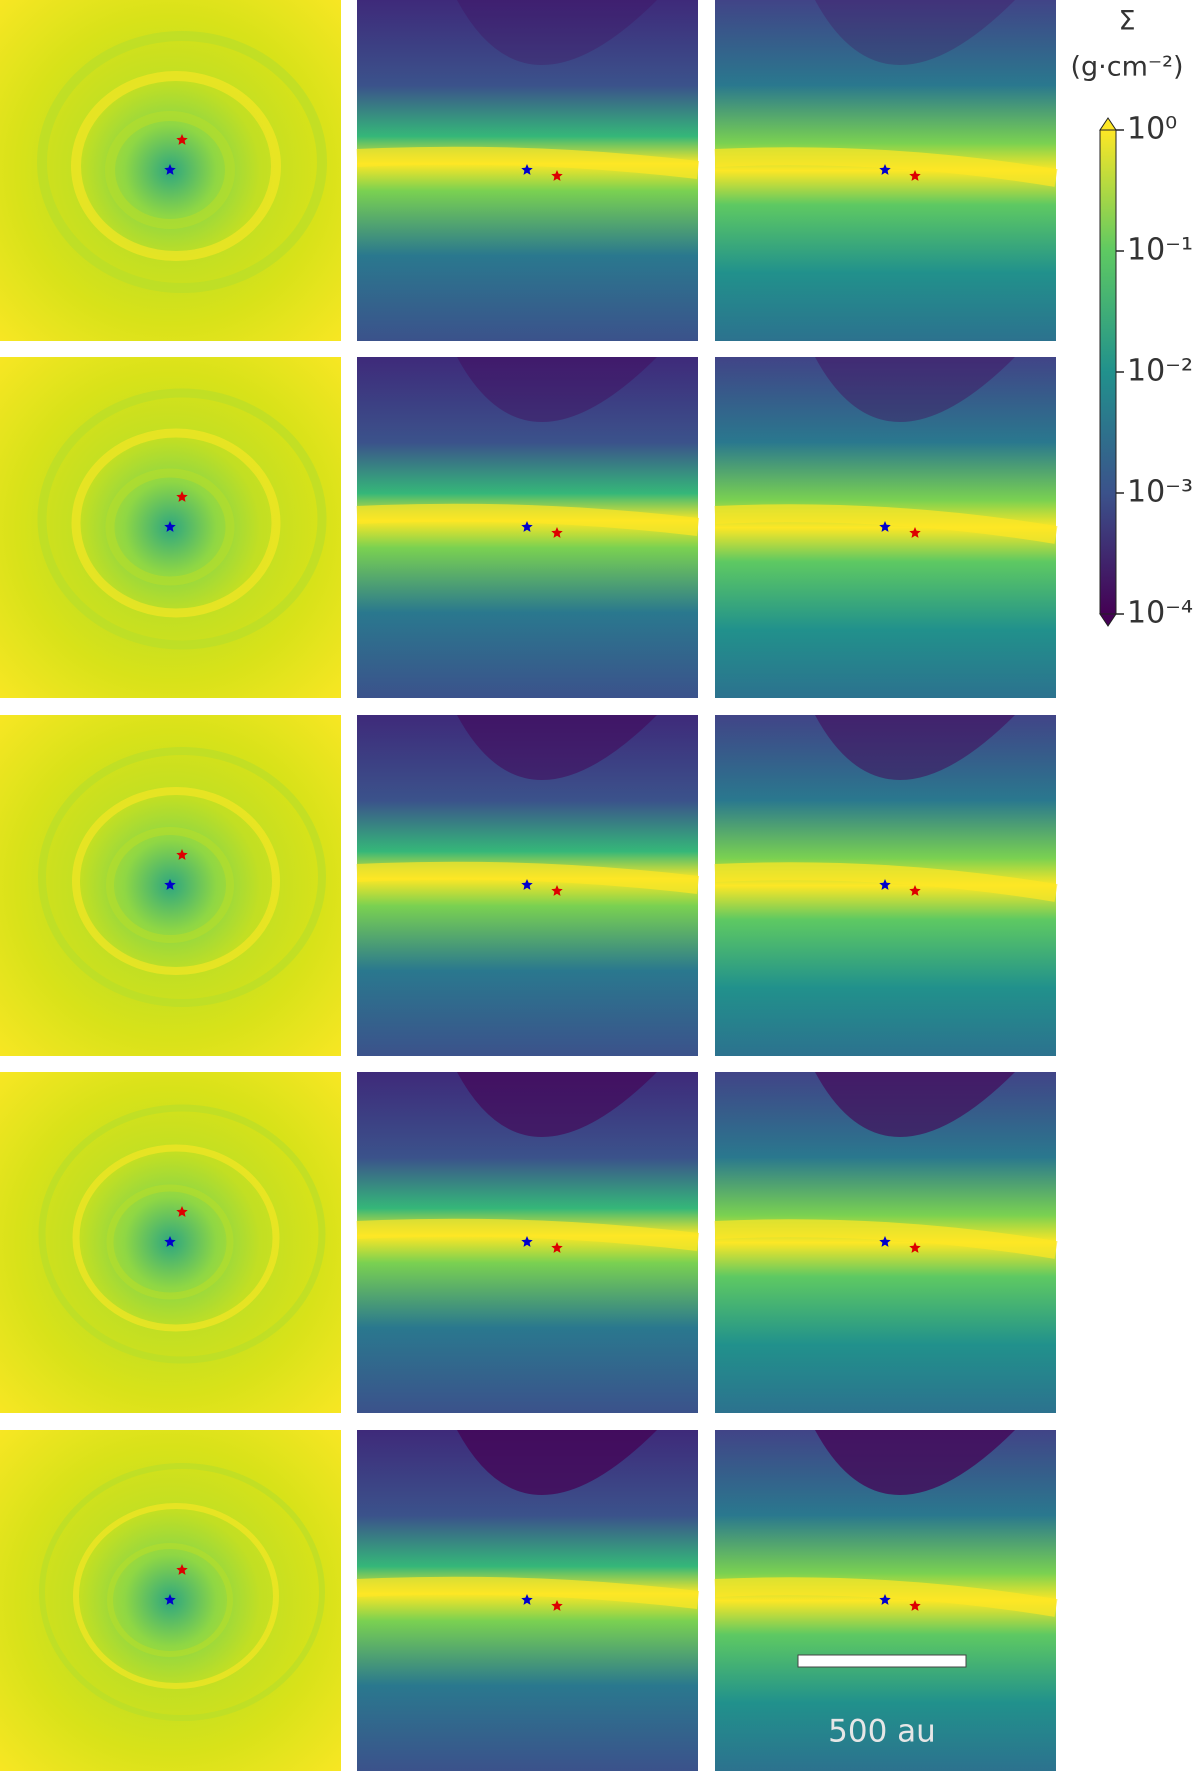 The width and height of the screenshot is (1200, 1777). Describe the element at coordinates (1108, 124) in the screenshot. I see `colorbar-extend-top` at that location.